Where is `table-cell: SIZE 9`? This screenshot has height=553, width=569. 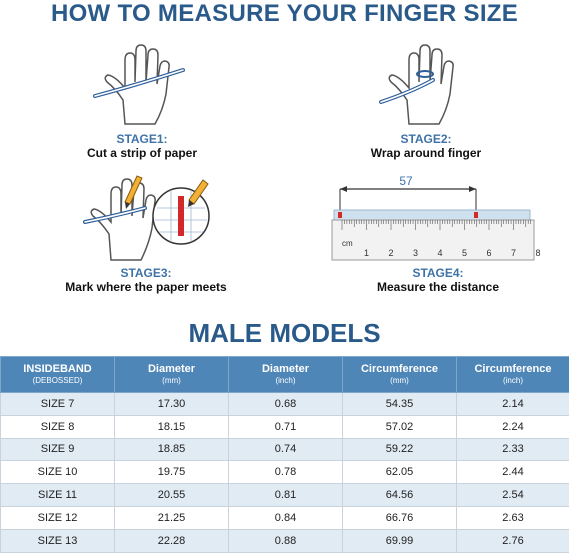
table-cell: SIZE 9 is located at coordinates (57, 449).